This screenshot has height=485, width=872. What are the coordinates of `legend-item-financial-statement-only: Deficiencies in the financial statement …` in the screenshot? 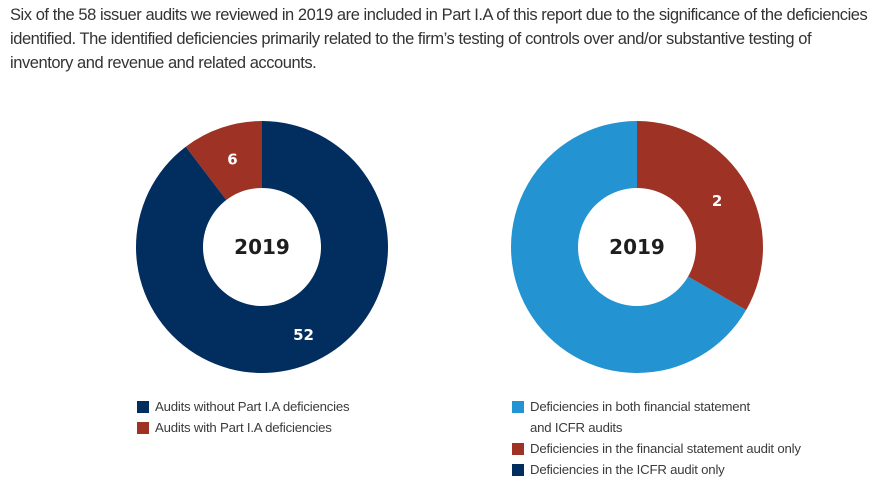 It's located at (677, 448).